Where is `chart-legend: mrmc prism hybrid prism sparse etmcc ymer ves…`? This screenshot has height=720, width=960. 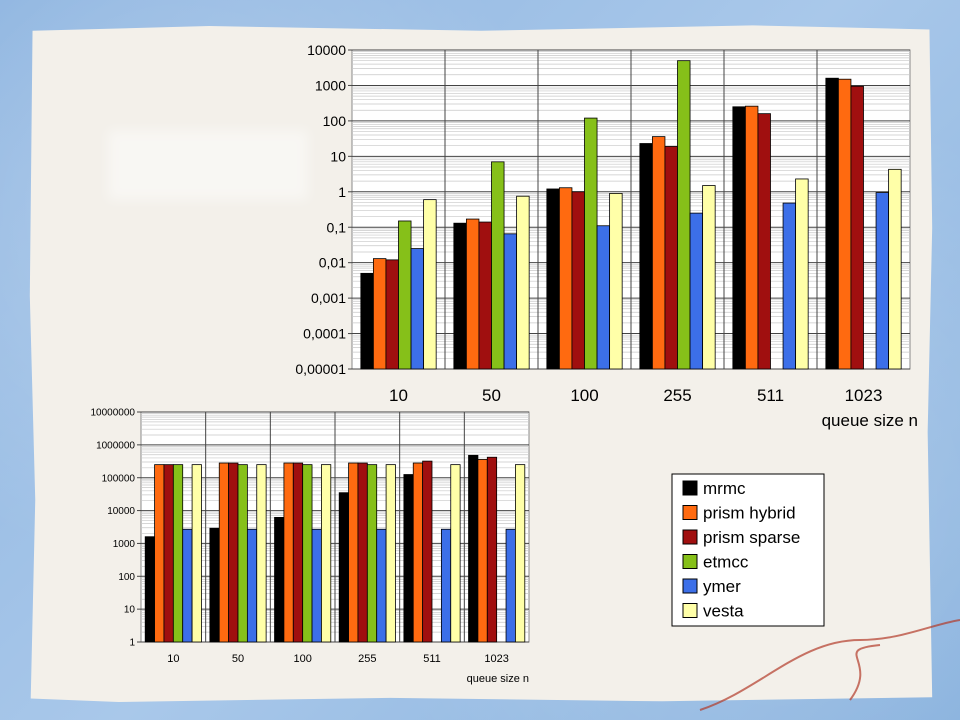 chart-legend: mrmc prism hybrid prism sparse etmcc ymer ves… is located at coordinates (748, 550).